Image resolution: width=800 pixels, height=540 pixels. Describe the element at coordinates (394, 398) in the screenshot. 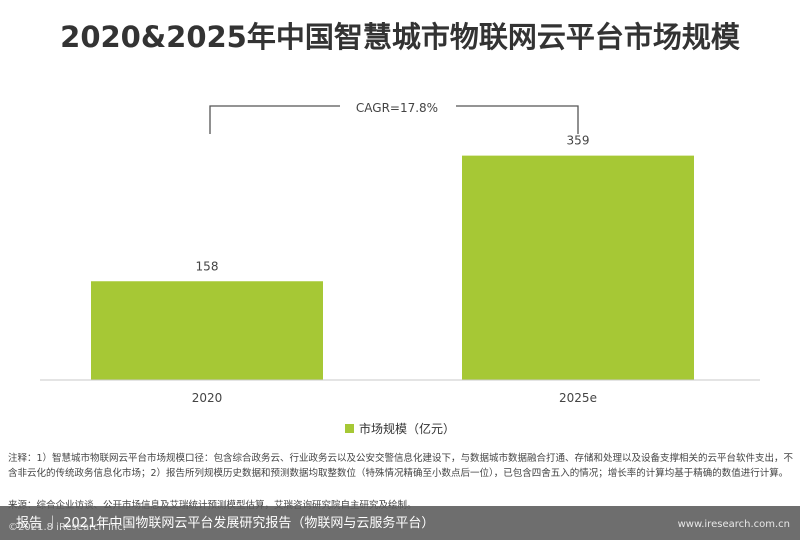

I see `x-tick-labels-group: 2020 2025e` at that location.